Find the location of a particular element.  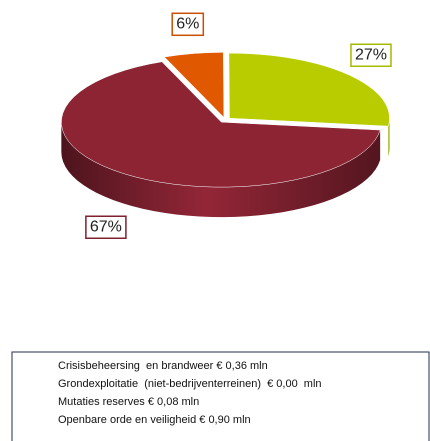

legend-label: Openbare orde en veiligheid € 0,90 mln is located at coordinates (154, 420).